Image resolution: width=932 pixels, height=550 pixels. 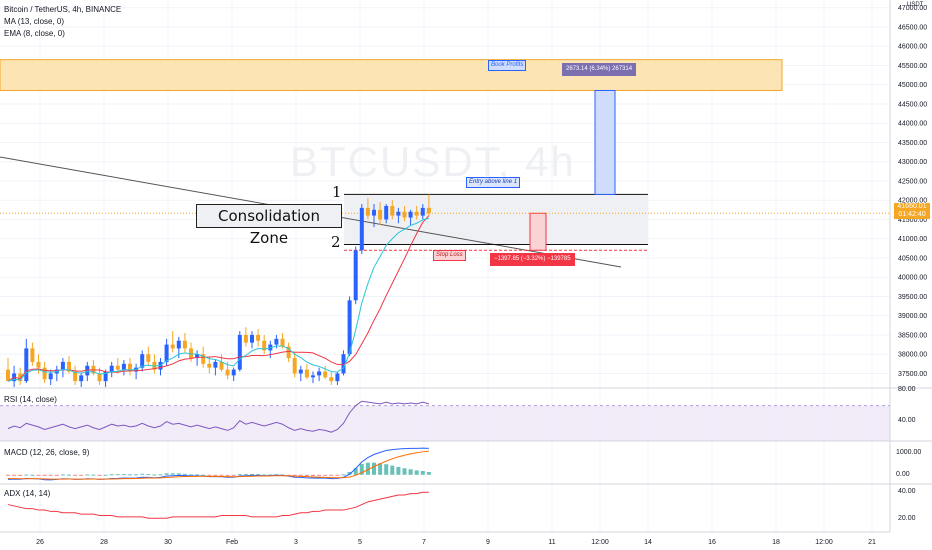 I want to click on stop-loss-label: Stop Loss, so click(x=449, y=255).